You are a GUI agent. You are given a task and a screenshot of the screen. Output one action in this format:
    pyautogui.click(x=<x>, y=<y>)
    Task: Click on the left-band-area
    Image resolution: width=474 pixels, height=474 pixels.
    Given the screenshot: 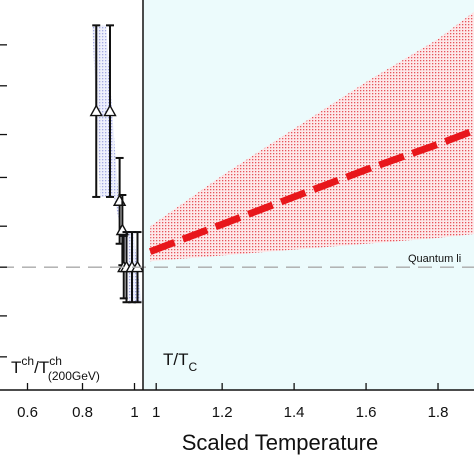 What is the action you would take?
    pyautogui.click(x=117, y=164)
    